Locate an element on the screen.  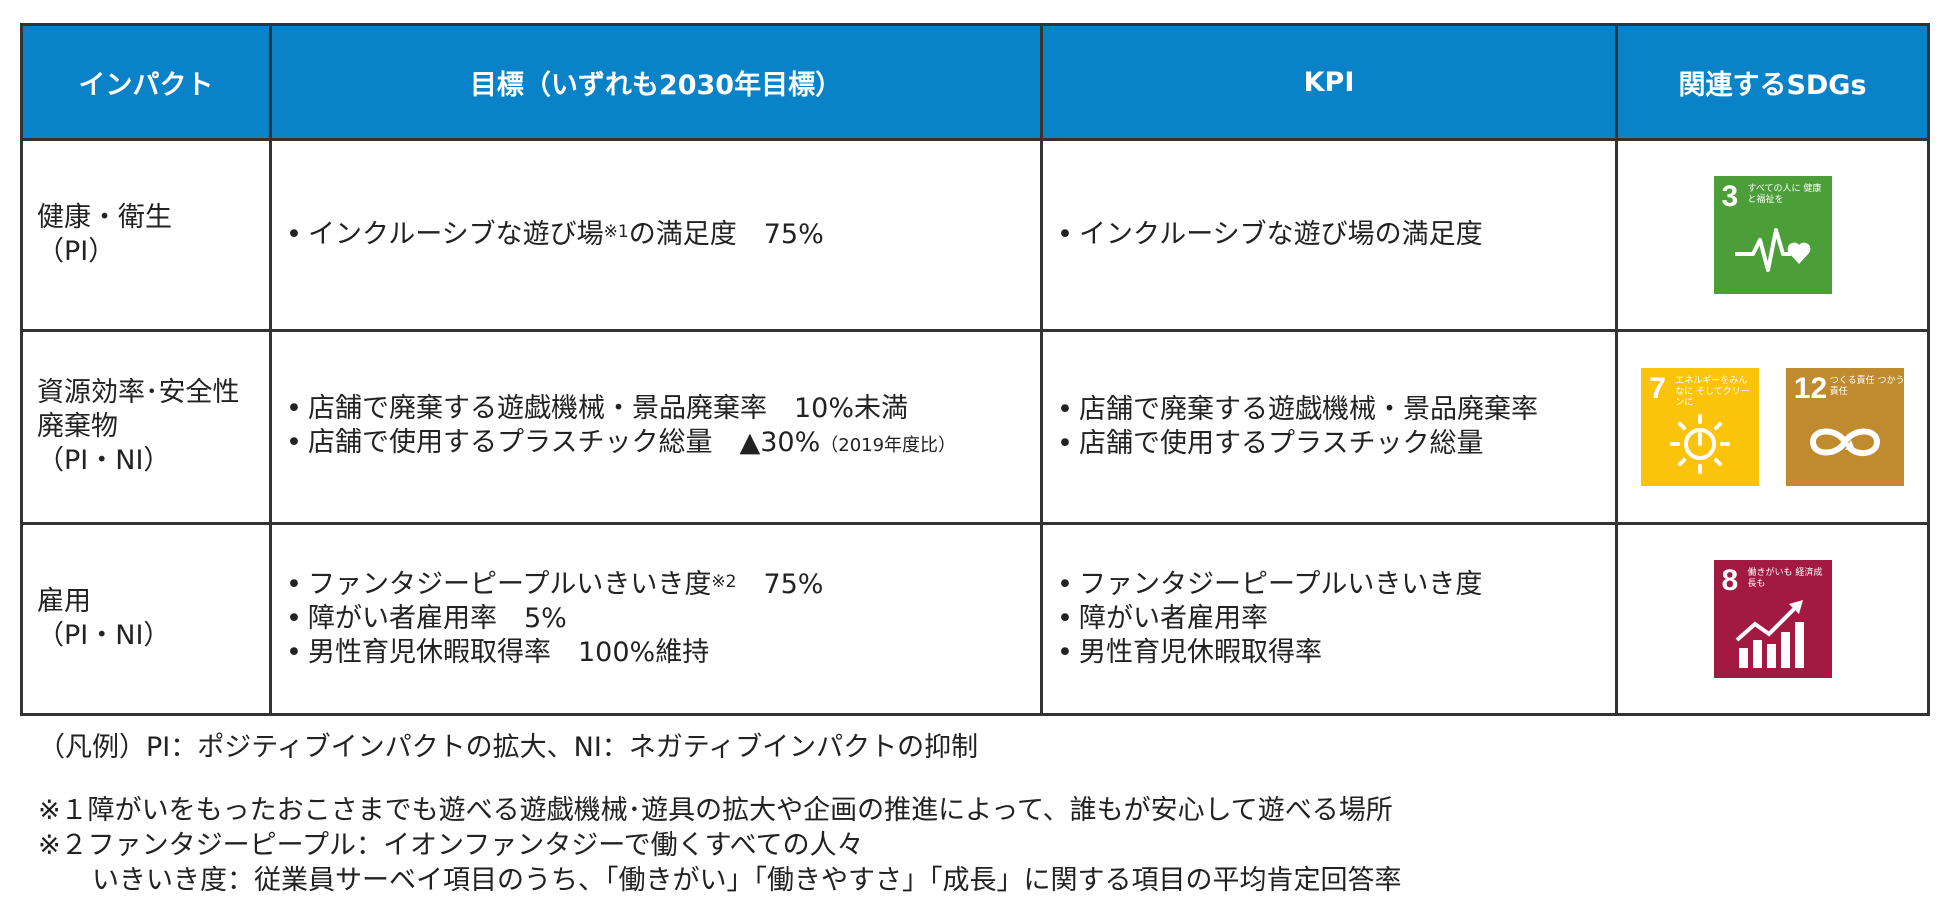
impact-cell: 健康・衛生 （PI） is located at coordinates (146, 235).